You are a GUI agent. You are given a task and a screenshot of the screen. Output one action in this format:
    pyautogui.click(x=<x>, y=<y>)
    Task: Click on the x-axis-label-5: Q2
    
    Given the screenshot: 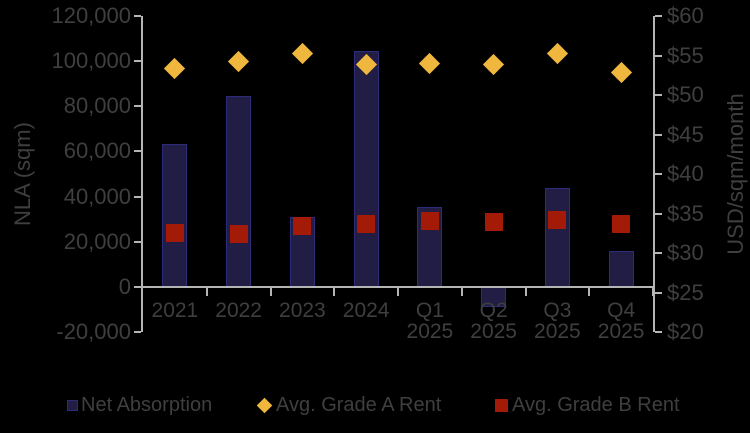 What is the action you would take?
    pyautogui.click(x=493, y=310)
    